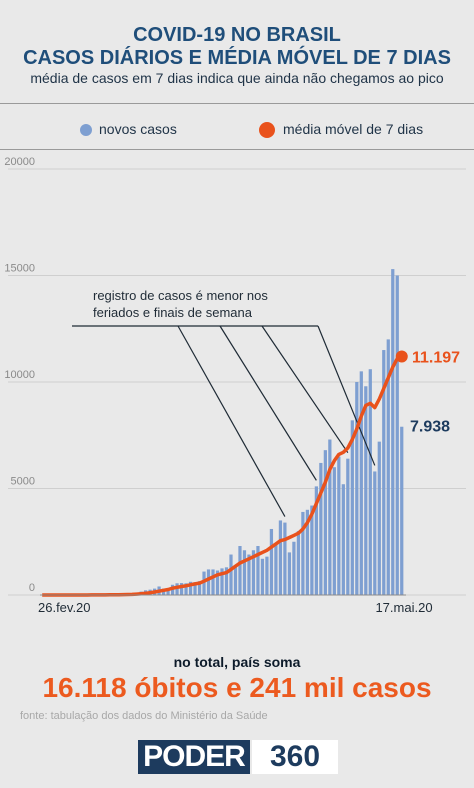 This screenshot has height=788, width=474. What do you see at coordinates (401, 356) in the screenshot?
I see `line-end-dot` at bounding box center [401, 356].